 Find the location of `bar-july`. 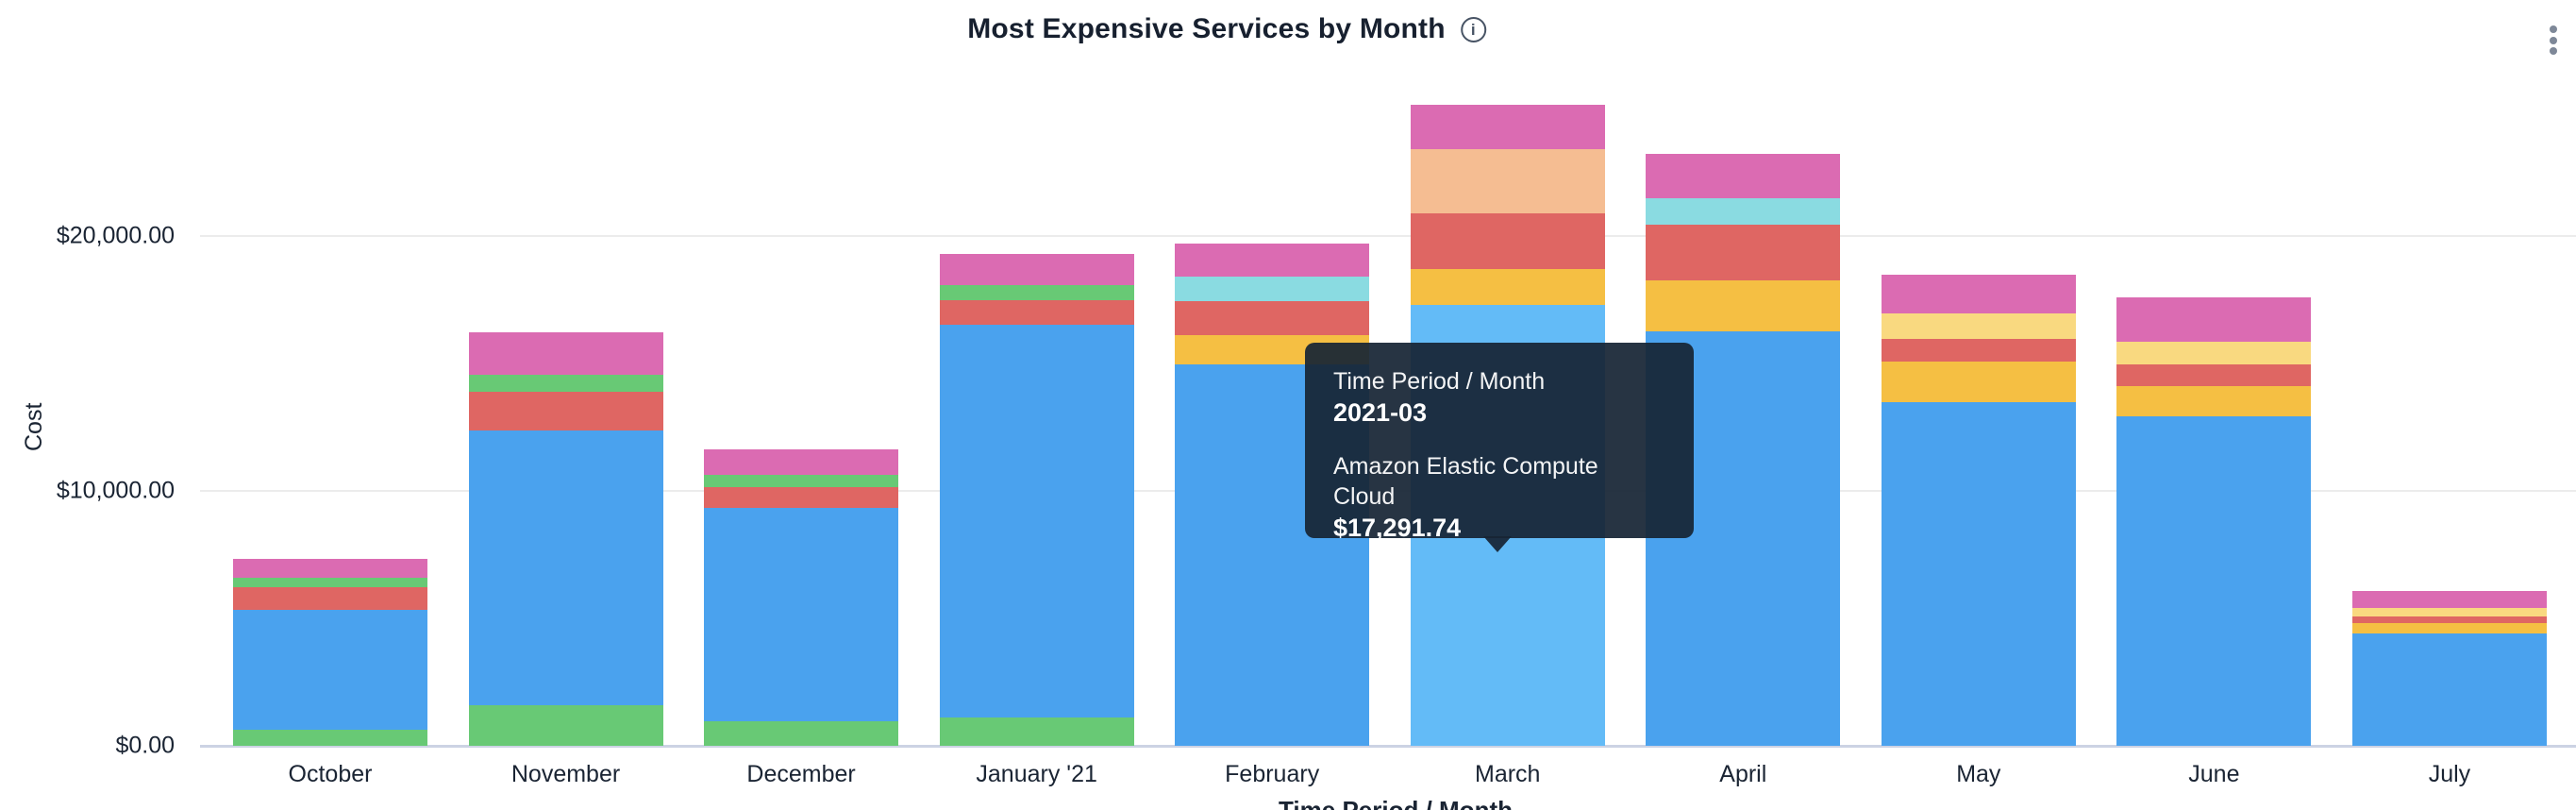

bar-july is located at coordinates (2449, 668).